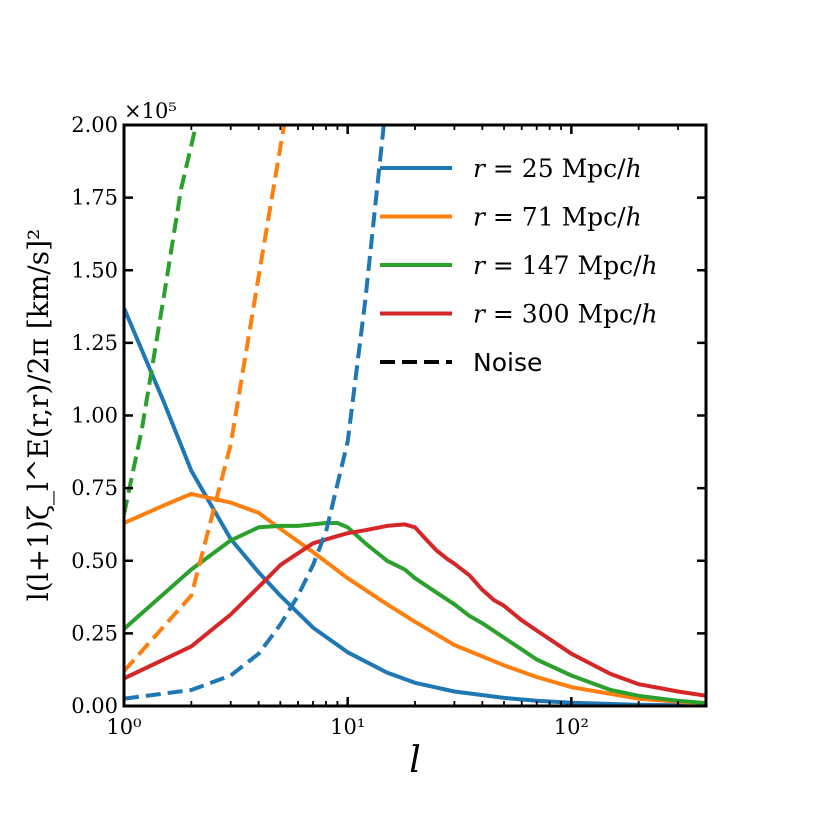  I want to click on y-tick-label: 1.75, so click(94, 198).